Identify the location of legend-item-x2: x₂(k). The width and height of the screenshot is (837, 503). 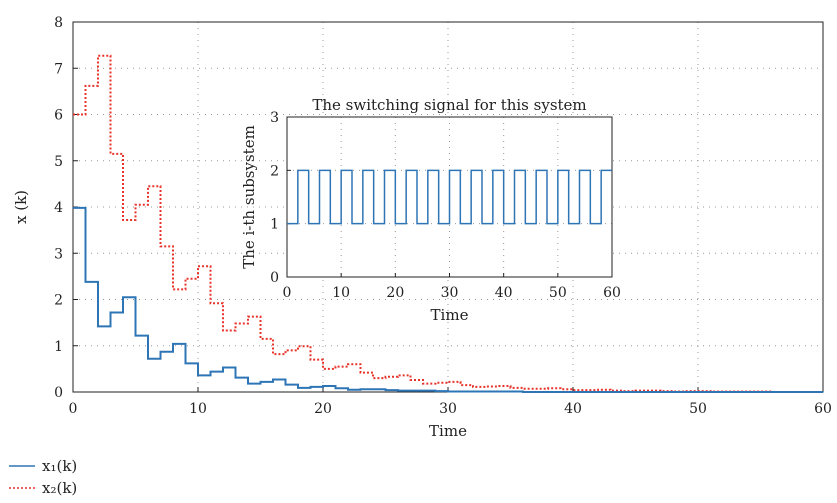
(42, 488).